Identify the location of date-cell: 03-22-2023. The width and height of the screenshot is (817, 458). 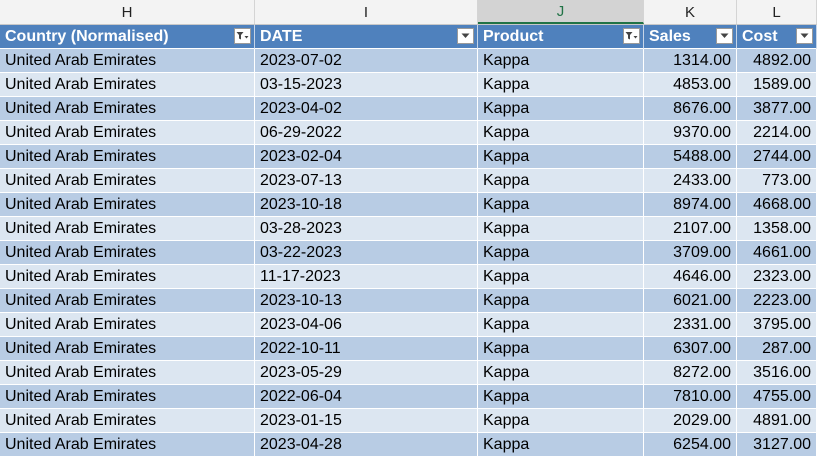
(366, 253).